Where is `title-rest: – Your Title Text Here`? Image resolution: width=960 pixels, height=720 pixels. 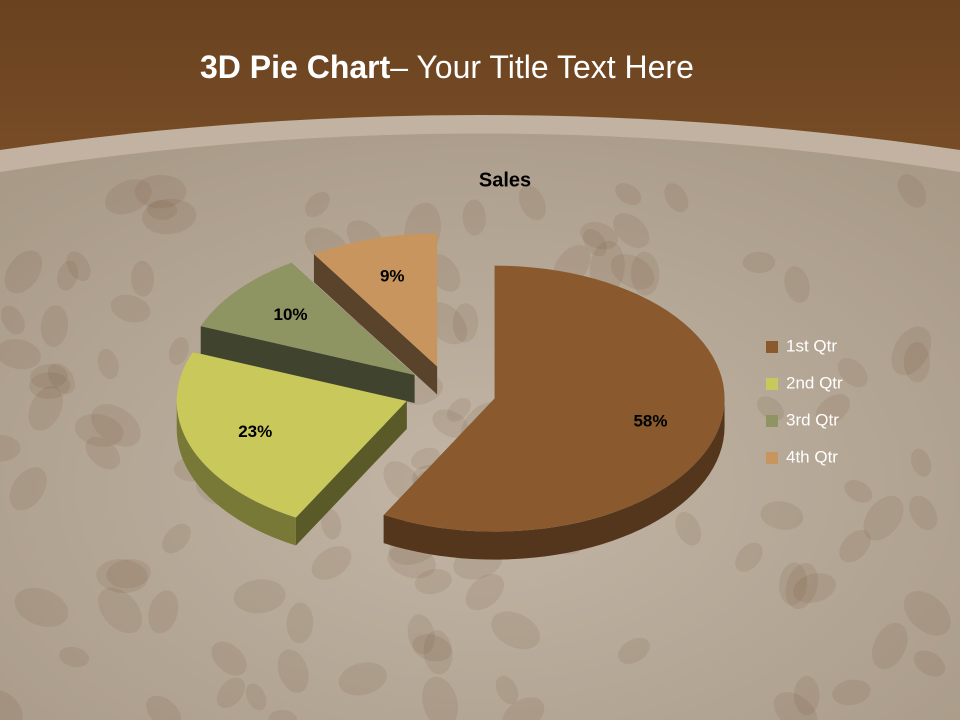 title-rest: – Your Title Text Here is located at coordinates (542, 67).